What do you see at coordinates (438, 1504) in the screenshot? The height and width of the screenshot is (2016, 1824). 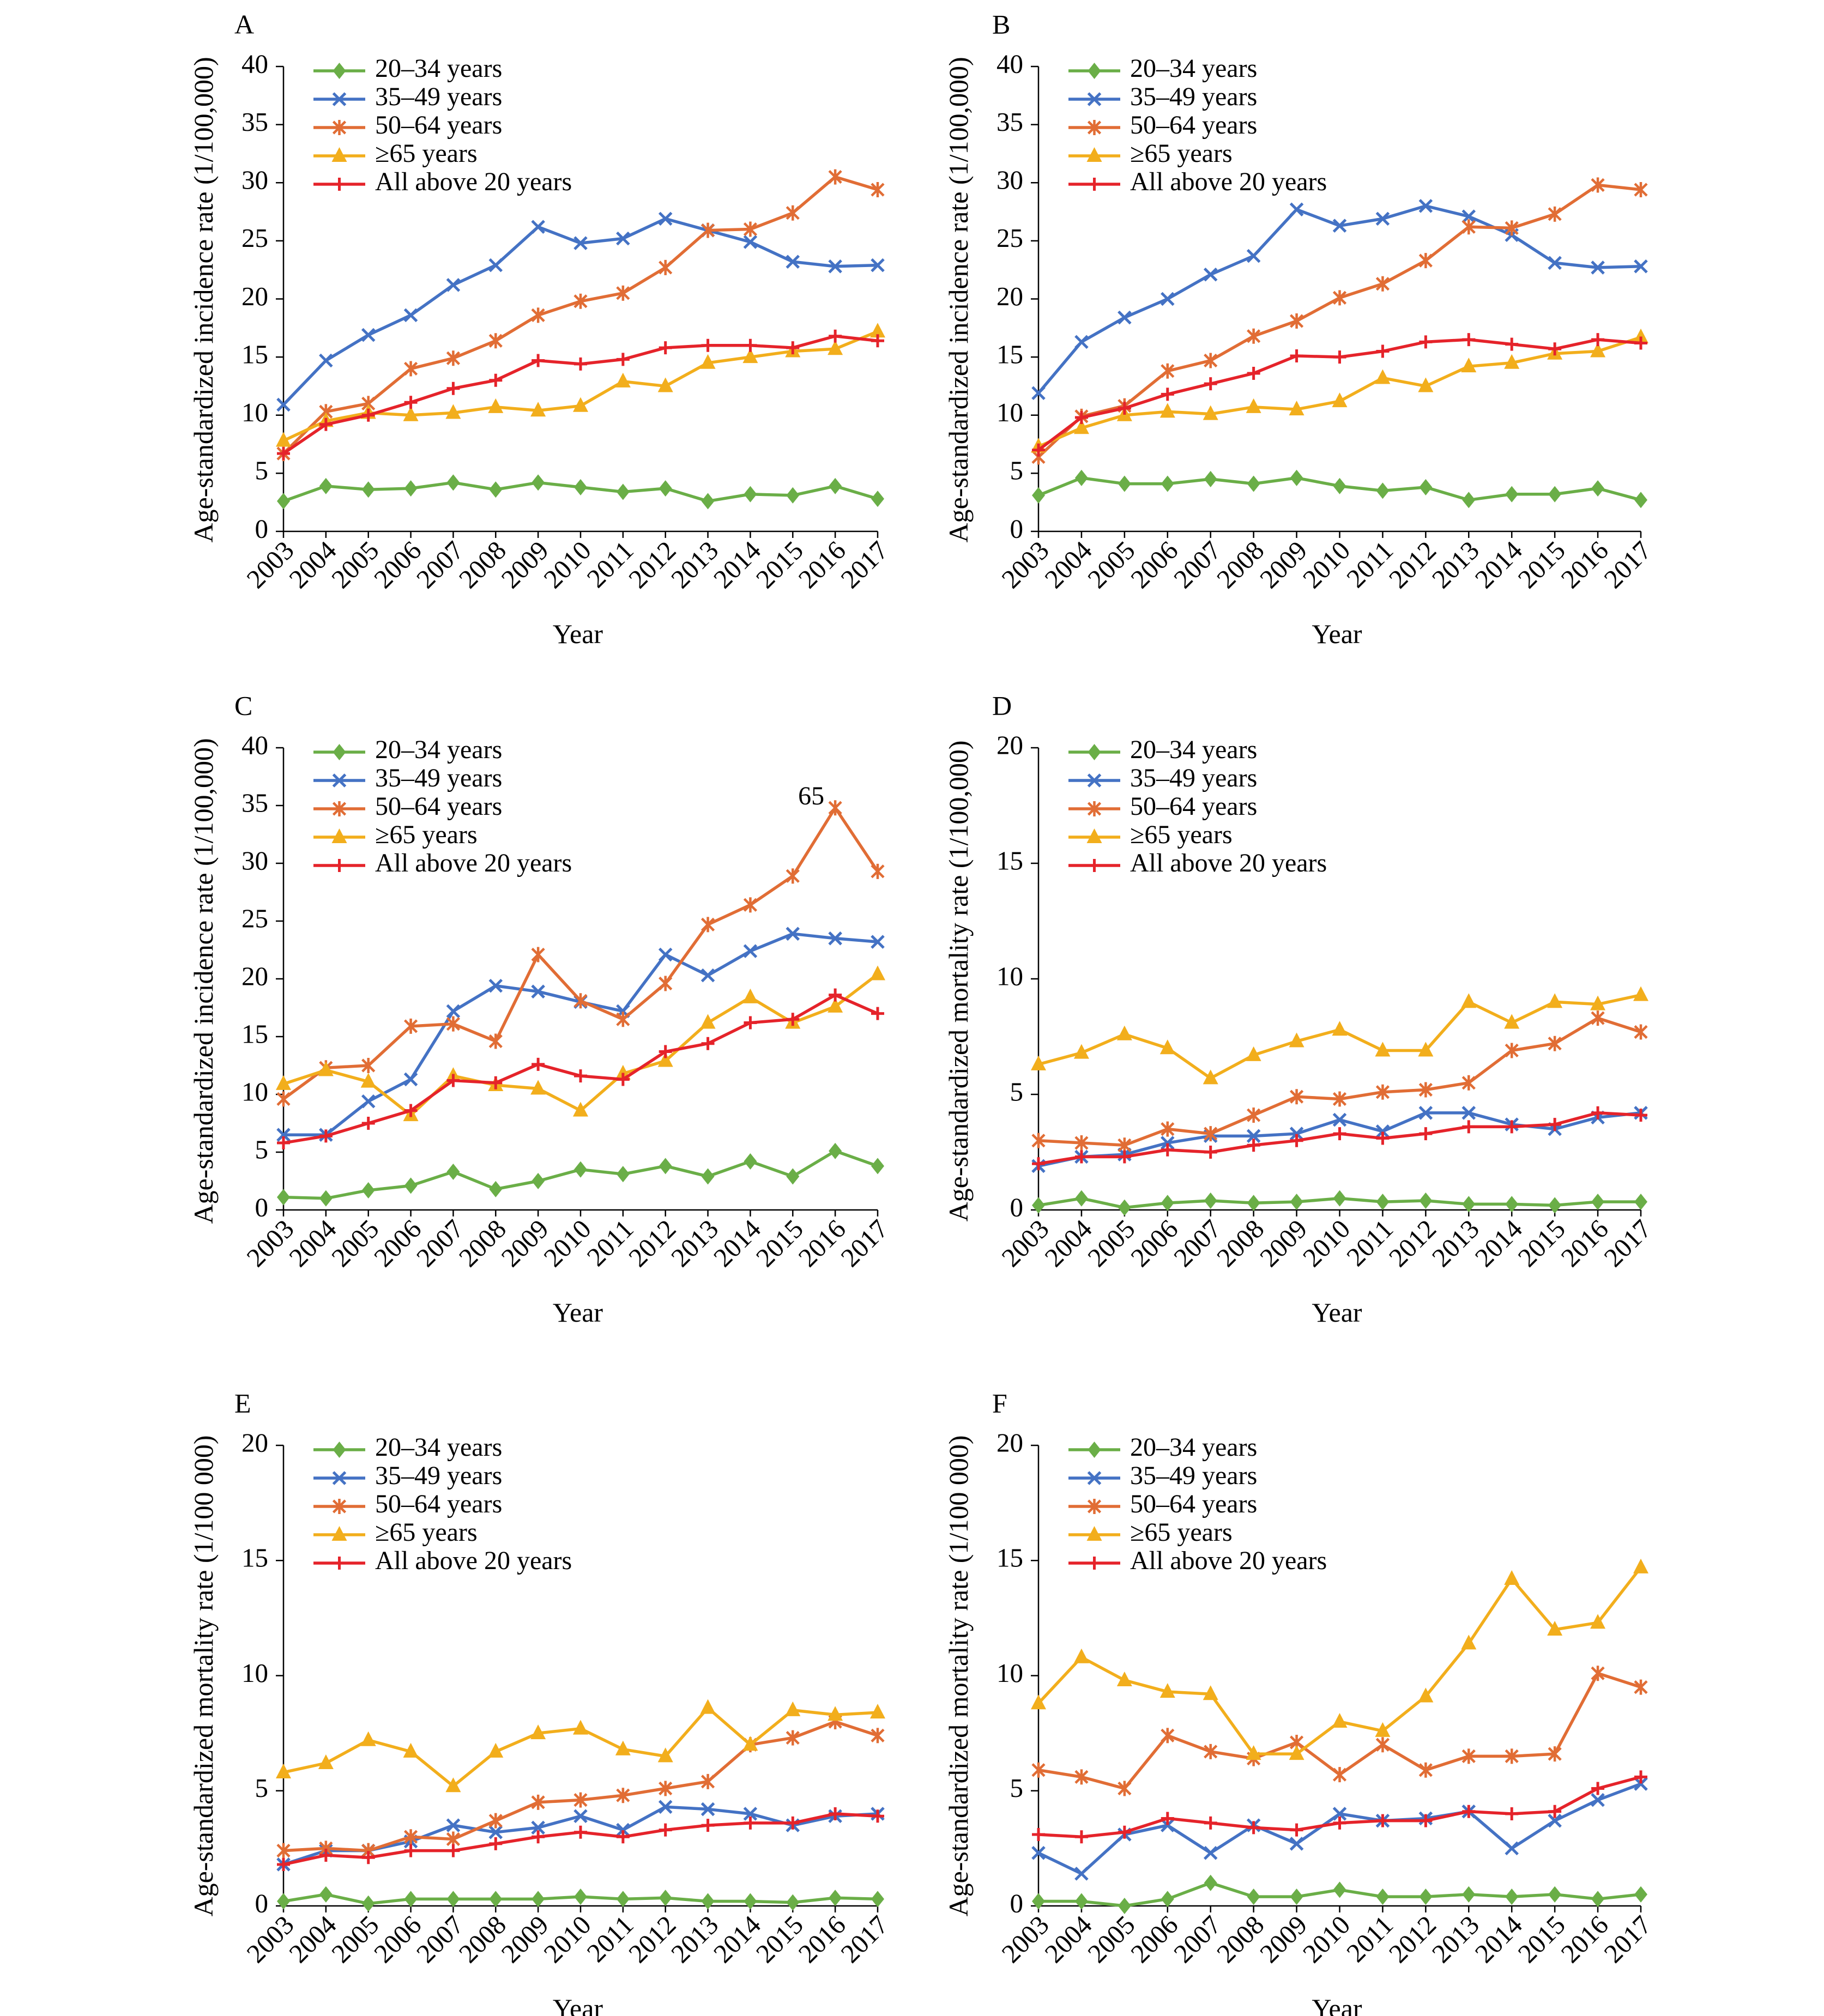 I see `legend-label-e-2: 50–64 years` at bounding box center [438, 1504].